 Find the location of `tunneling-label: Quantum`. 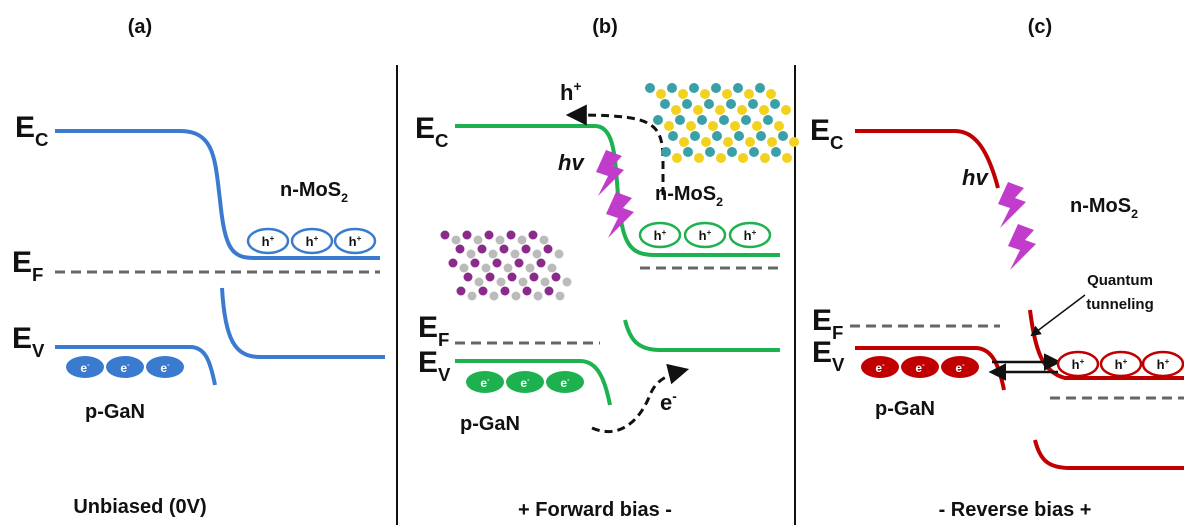

tunneling-label: Quantum is located at coordinates (1120, 280).